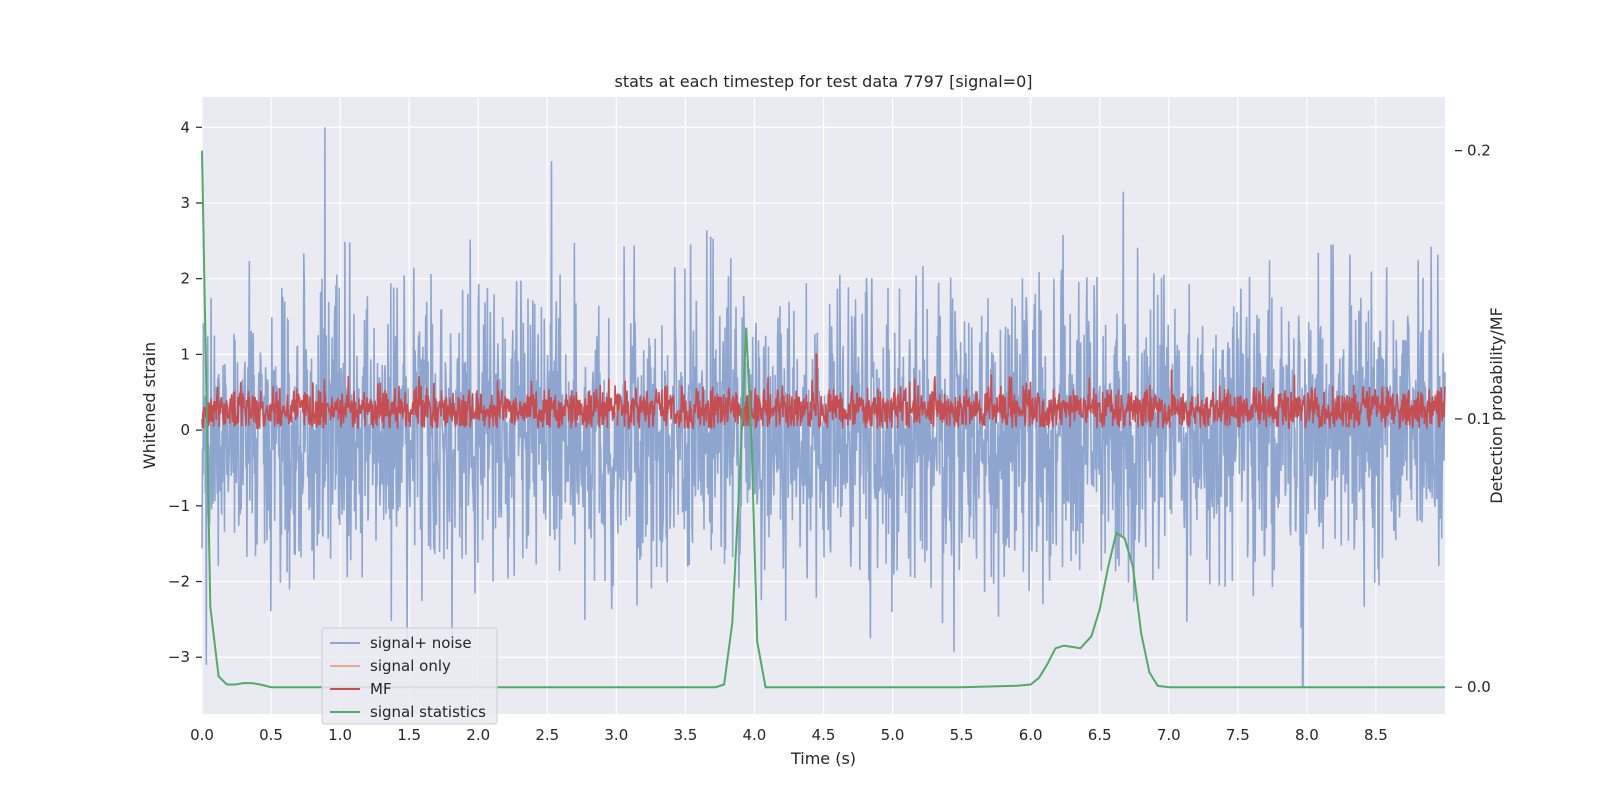  Describe the element at coordinates (421, 643) in the screenshot. I see `legend-label: signal+ noise` at that location.